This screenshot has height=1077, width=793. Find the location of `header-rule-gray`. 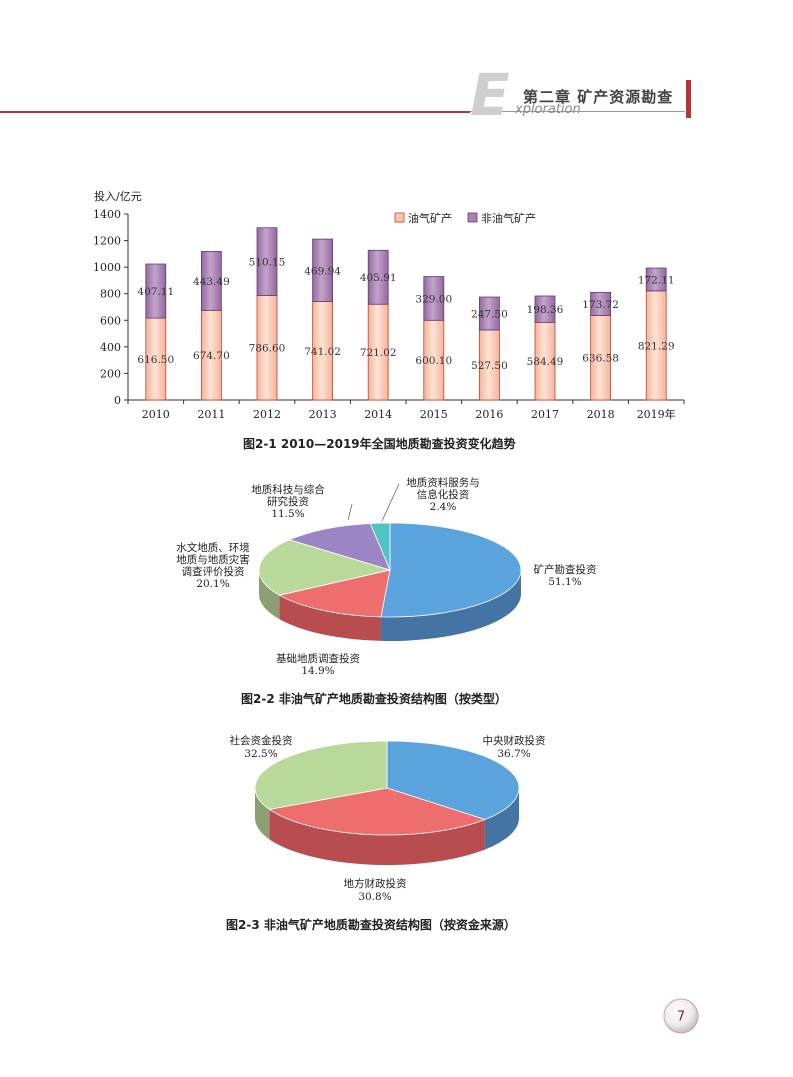

header-rule-gray is located at coordinates (577, 111).